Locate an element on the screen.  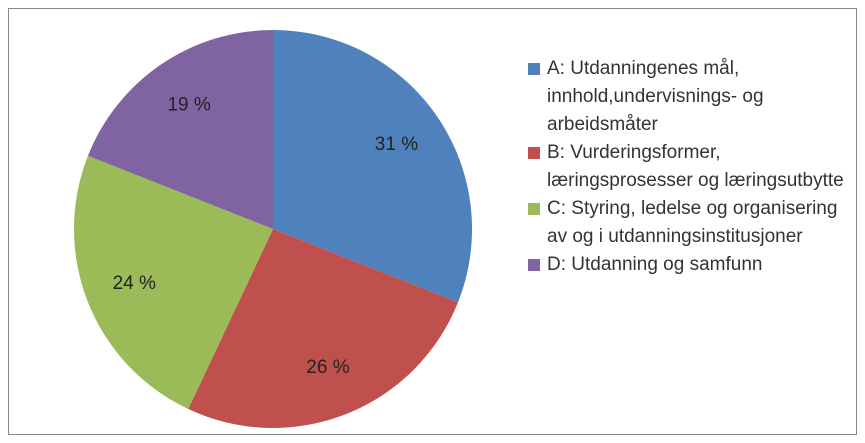
legend-item: D: Utdanning og samfunn is located at coordinates (688, 265).